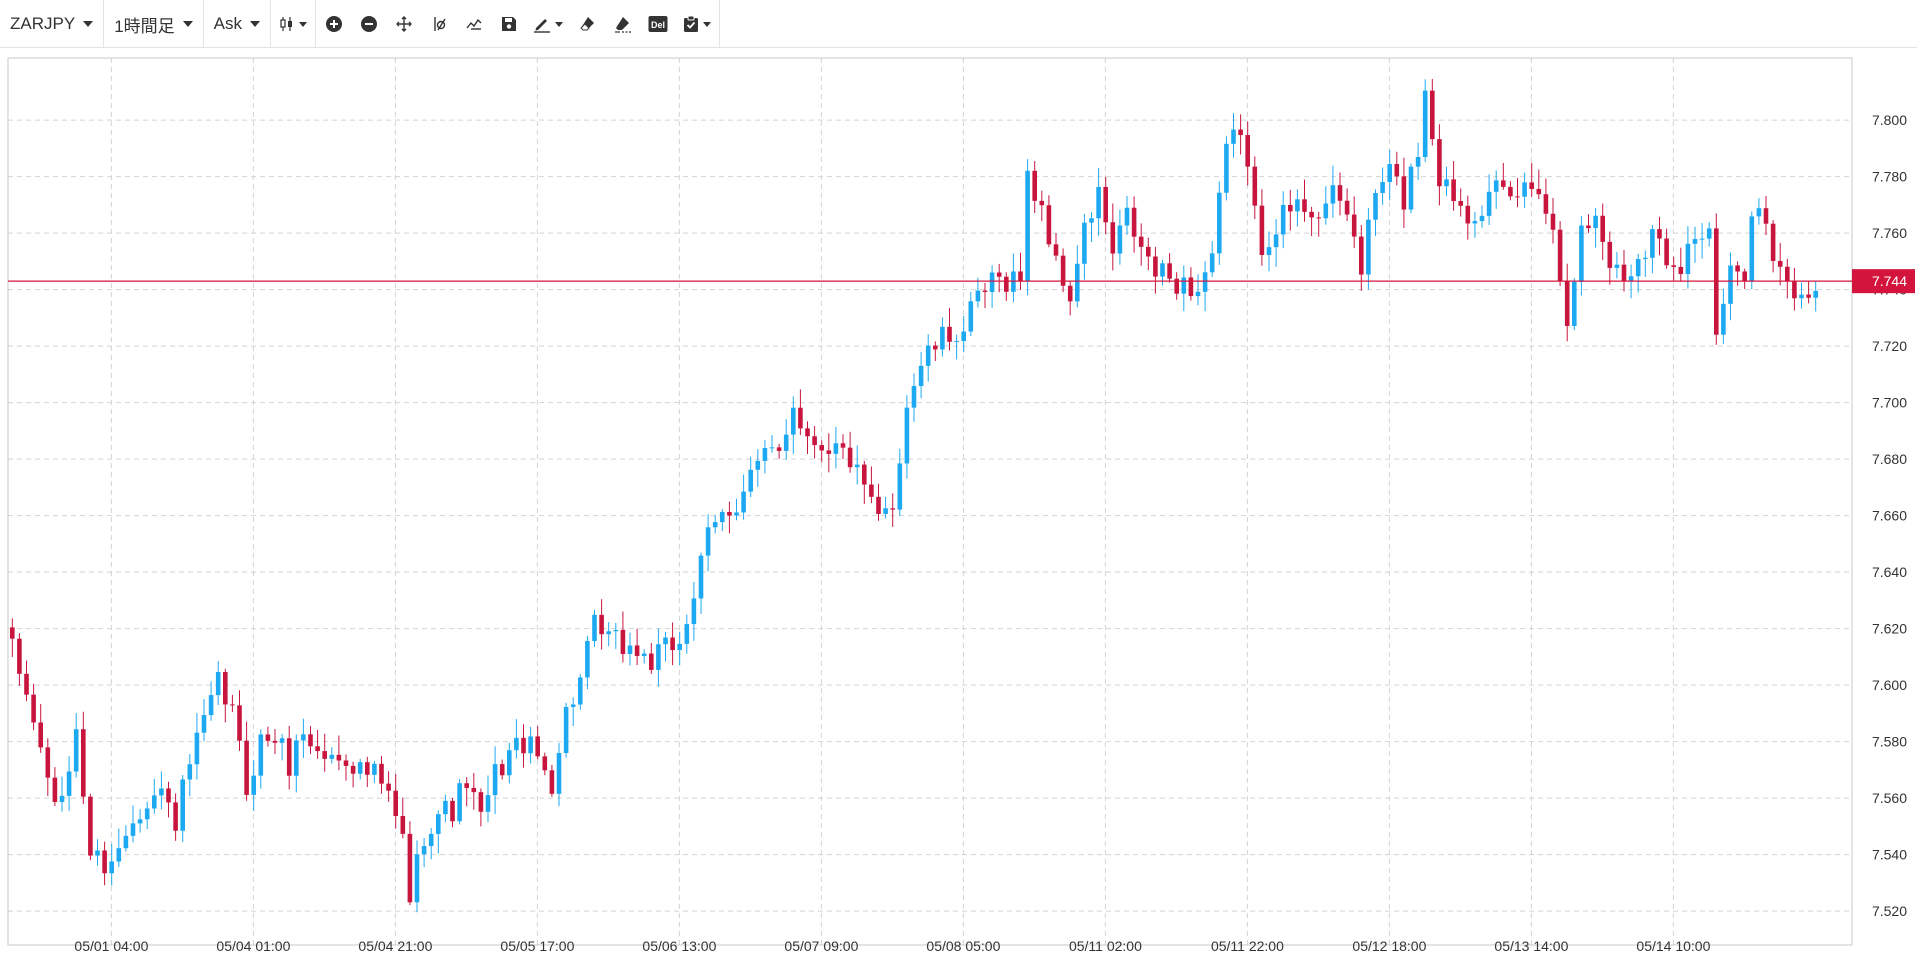 This screenshot has width=1917, height=957. What do you see at coordinates (1389, 946) in the screenshot?
I see `time-tick-label: 05/12 18:00` at bounding box center [1389, 946].